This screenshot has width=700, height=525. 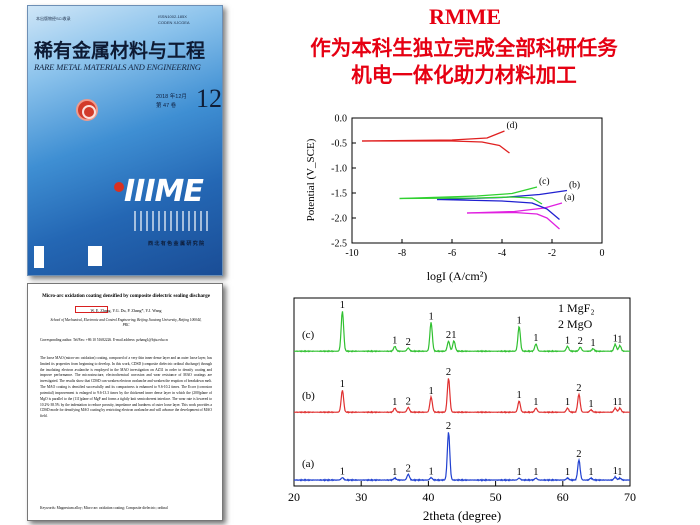 What do you see at coordinates (91, 309) in the screenshot?
I see `author-highlight-box` at bounding box center [91, 309].